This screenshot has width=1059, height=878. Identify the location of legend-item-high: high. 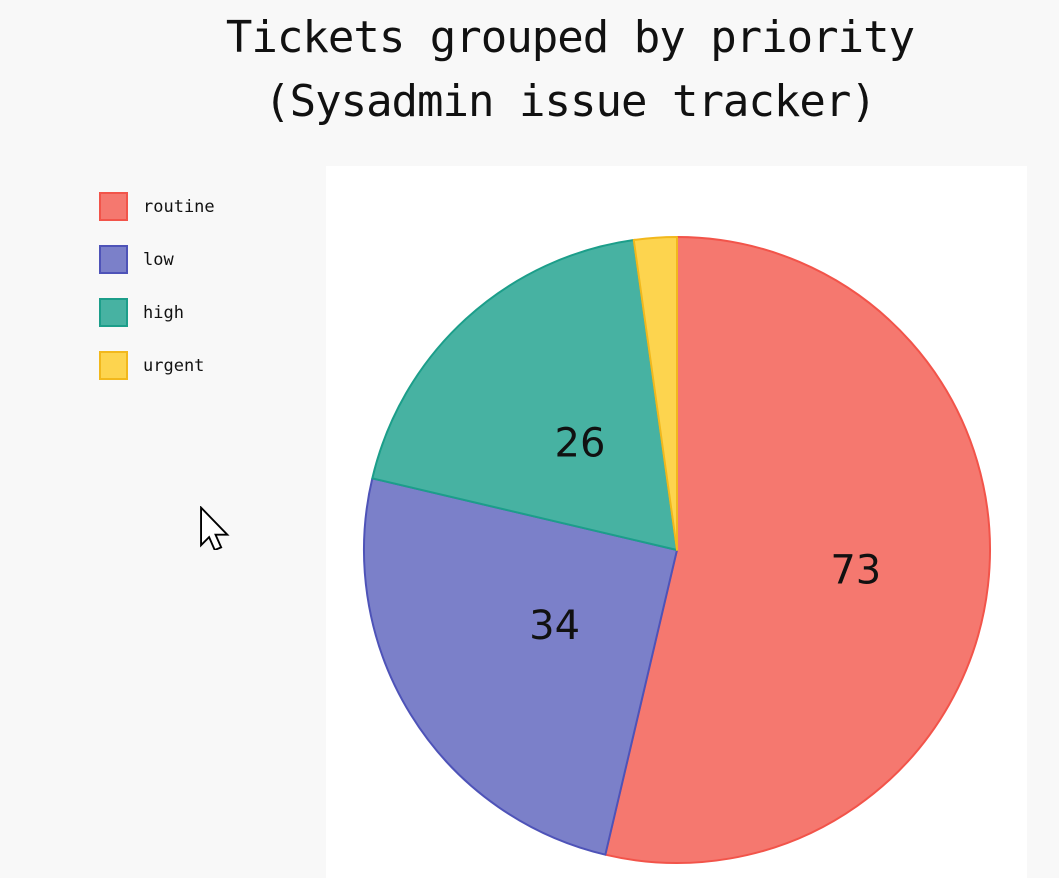
(157, 312).